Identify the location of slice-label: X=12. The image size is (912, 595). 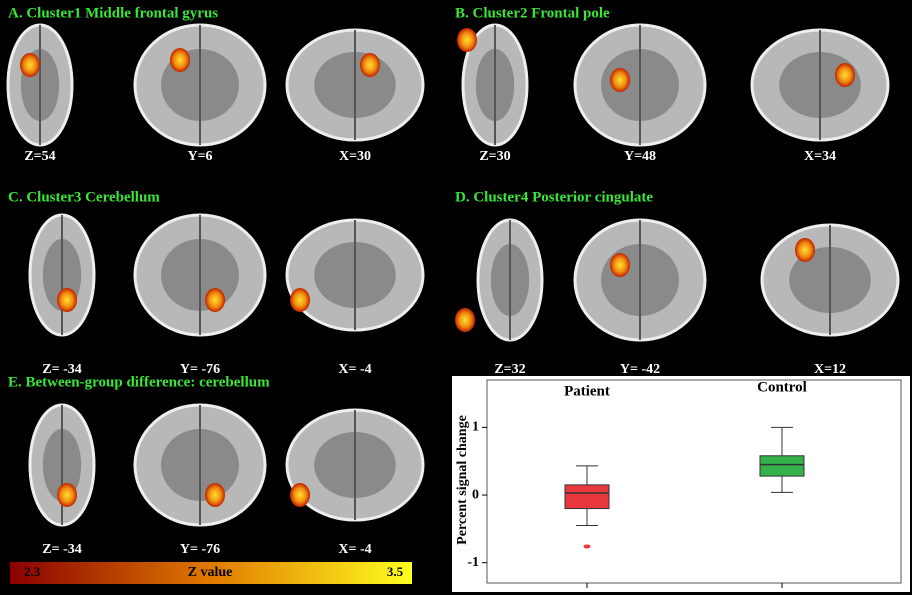
(830, 369).